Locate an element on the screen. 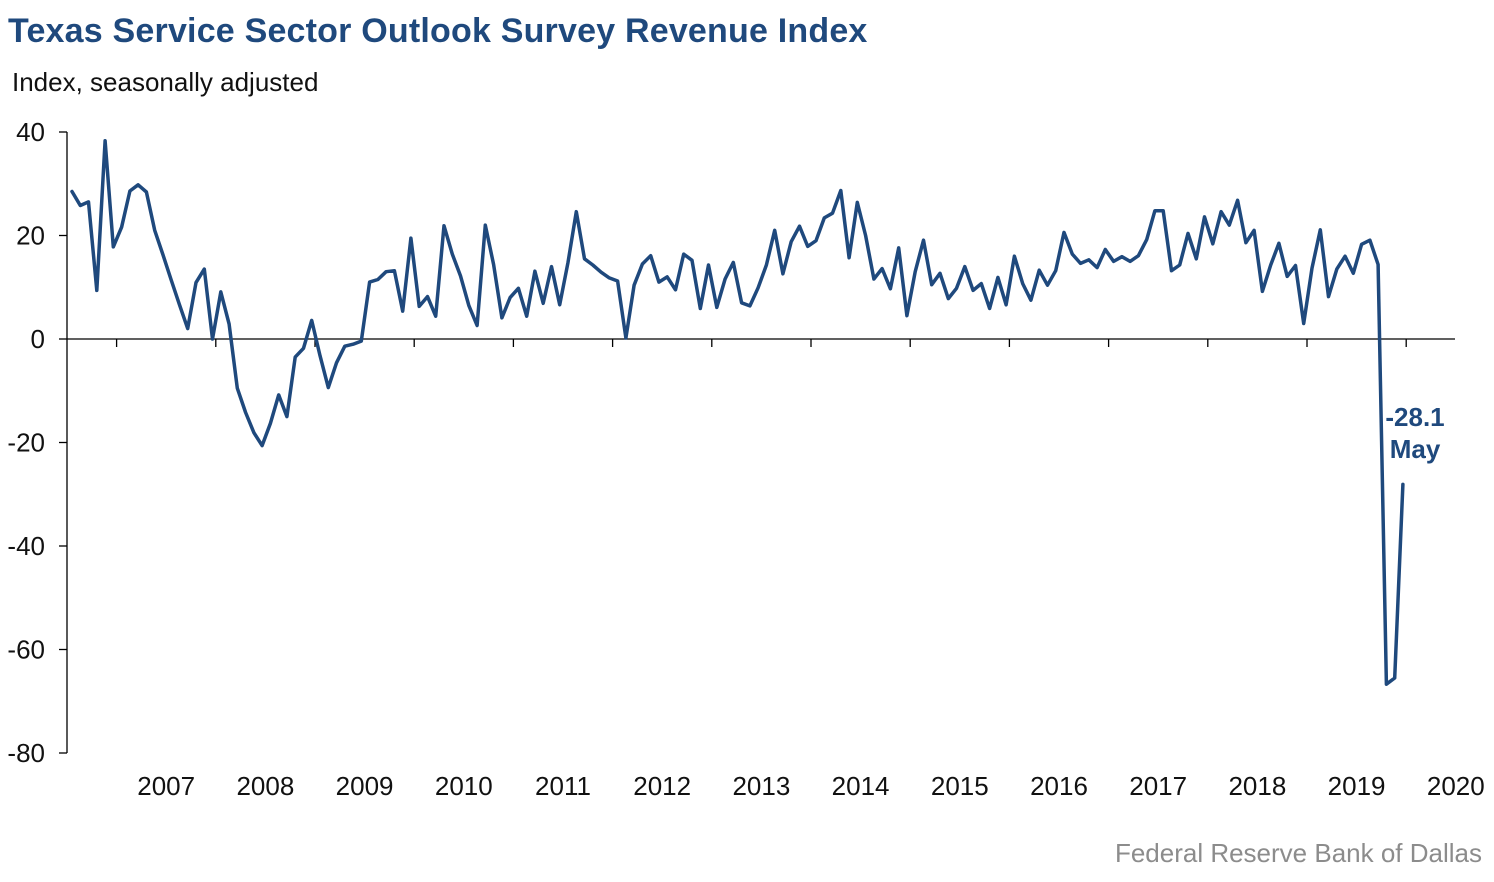  chart-subtitle: Index, seasonally adjusted is located at coordinates (165, 82).